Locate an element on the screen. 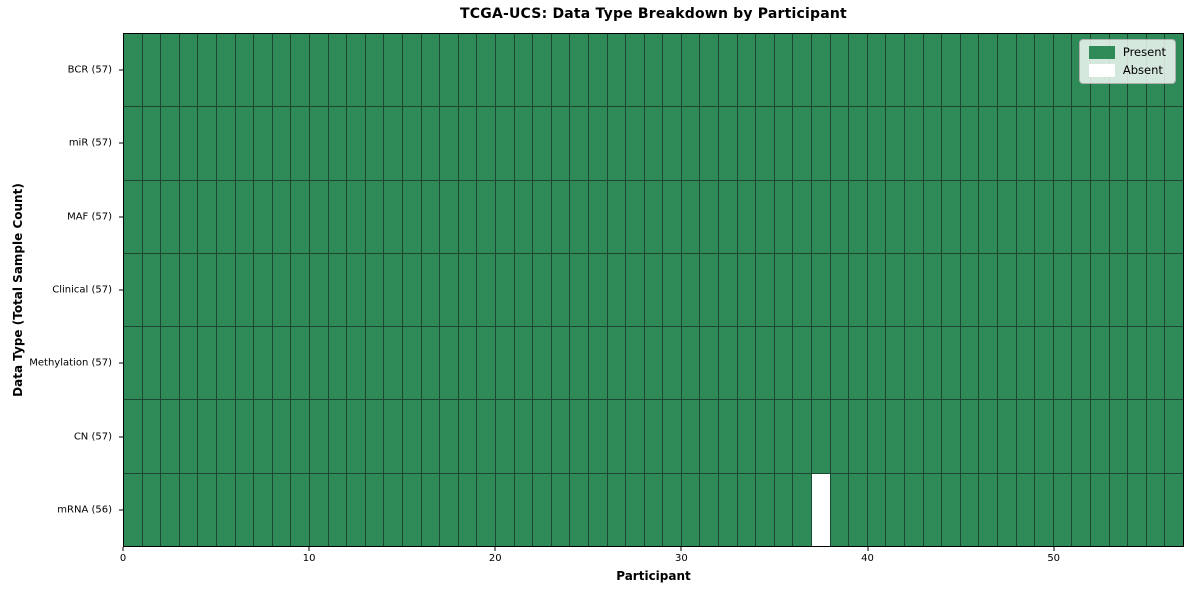 The height and width of the screenshot is (600, 1200). legend: Present Absent is located at coordinates (1127, 61).